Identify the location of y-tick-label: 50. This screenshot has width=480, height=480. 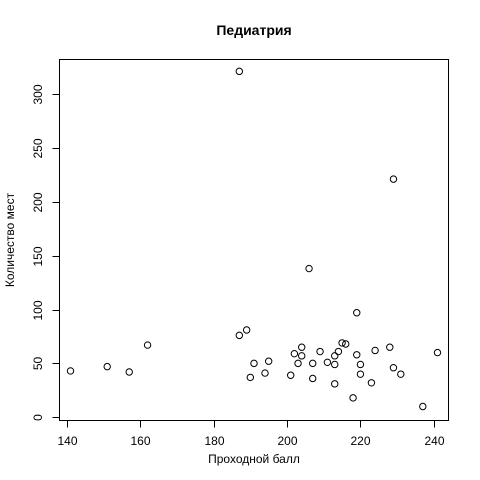
(38, 364).